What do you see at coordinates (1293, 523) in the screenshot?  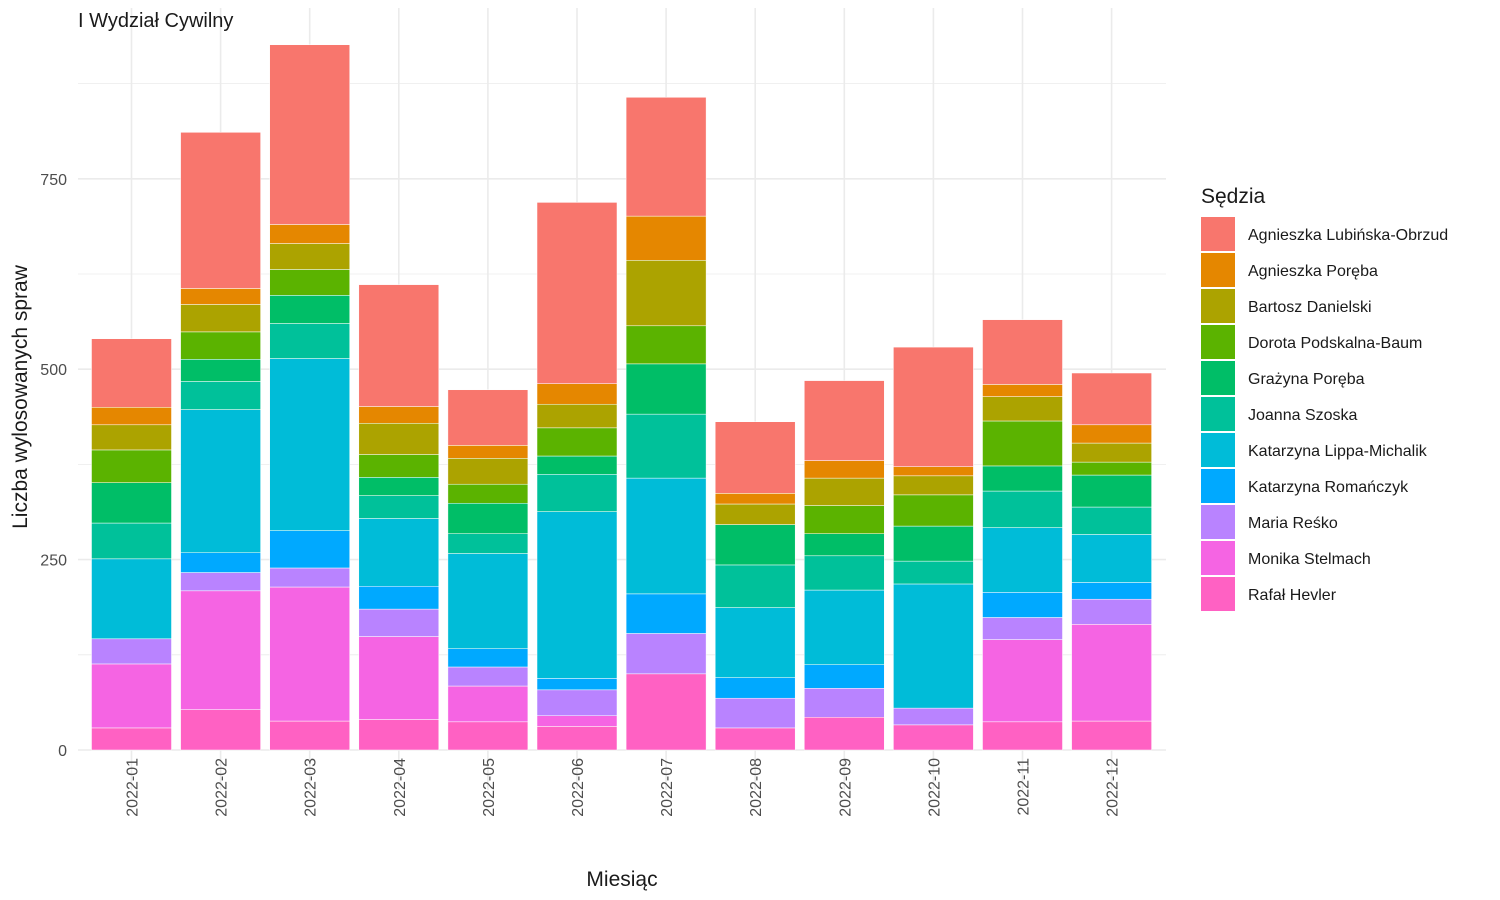 I see `legend-label: Maria Reśko` at bounding box center [1293, 523].